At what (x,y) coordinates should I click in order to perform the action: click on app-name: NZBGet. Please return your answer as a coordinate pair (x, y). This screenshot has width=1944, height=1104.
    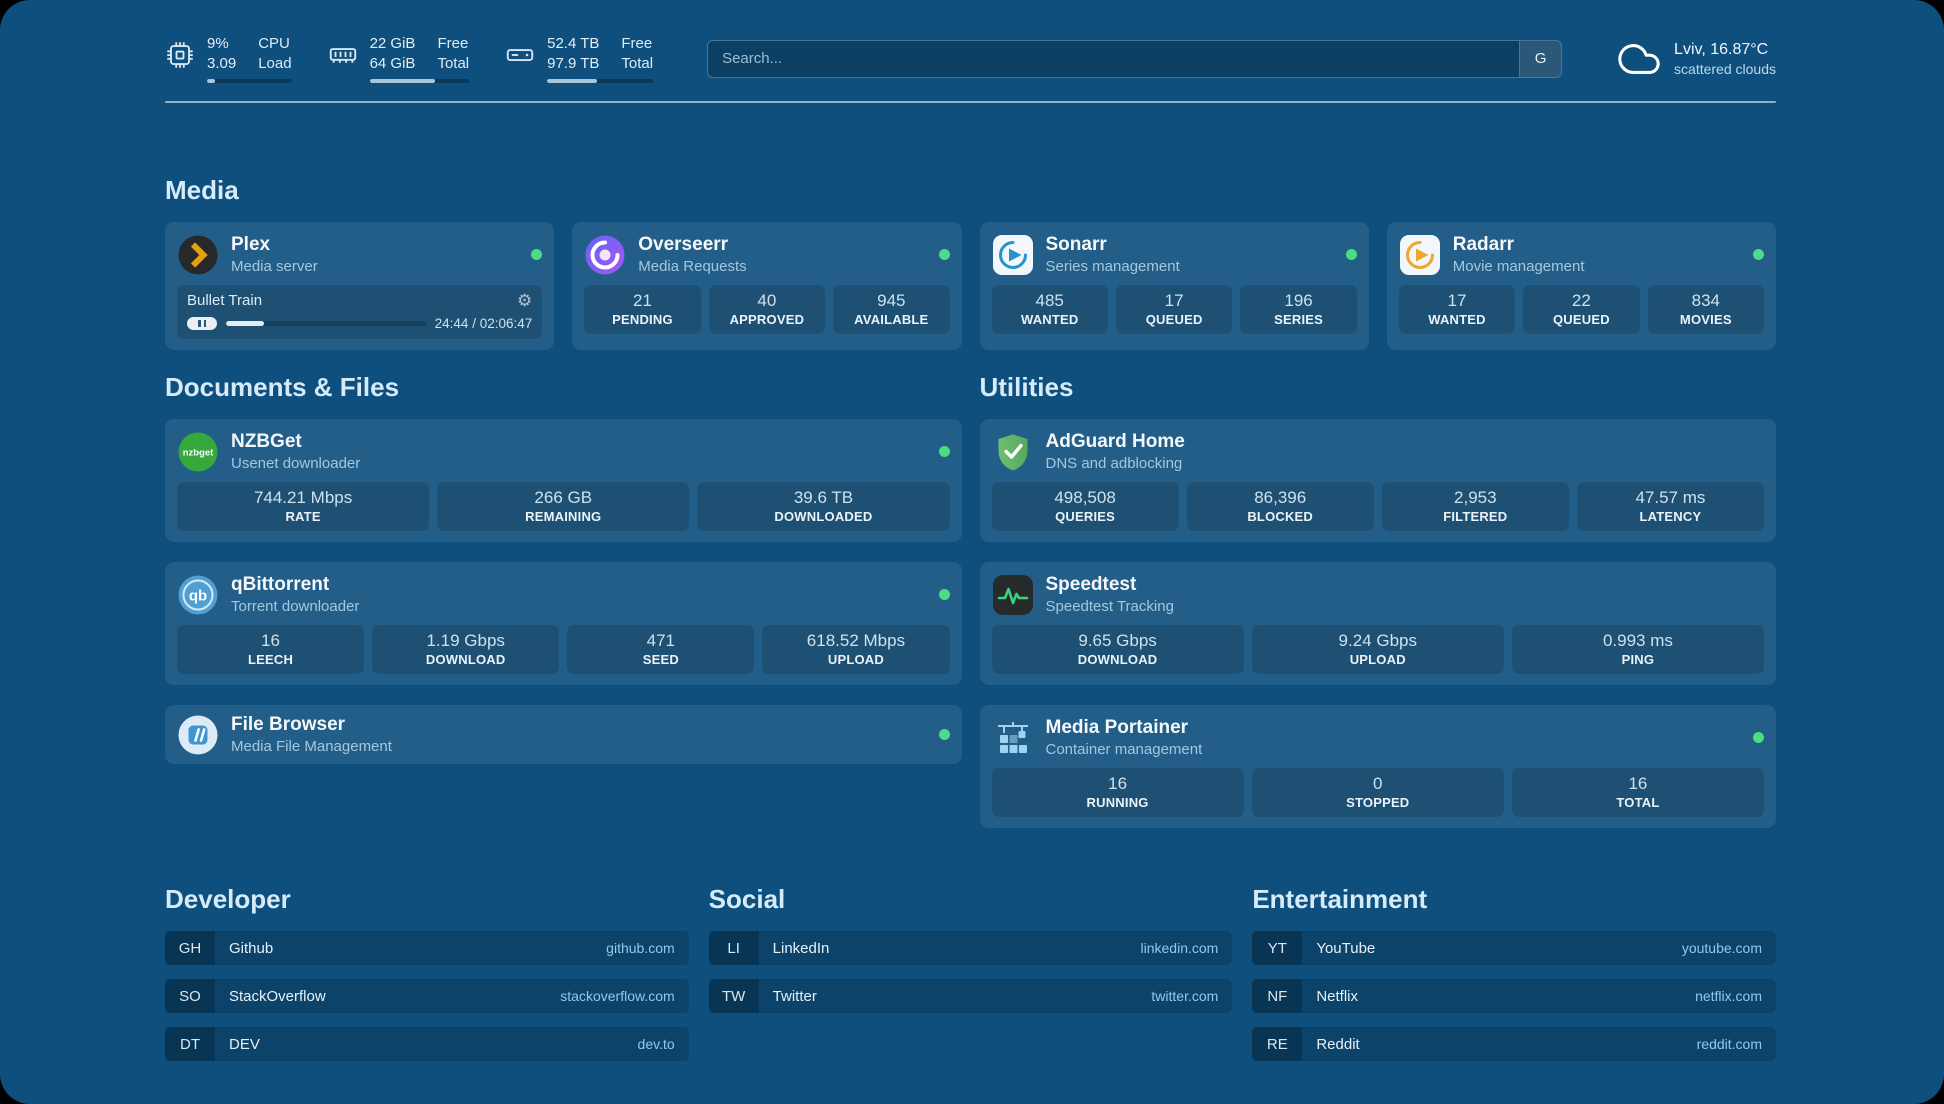
    Looking at the image, I should click on (266, 441).